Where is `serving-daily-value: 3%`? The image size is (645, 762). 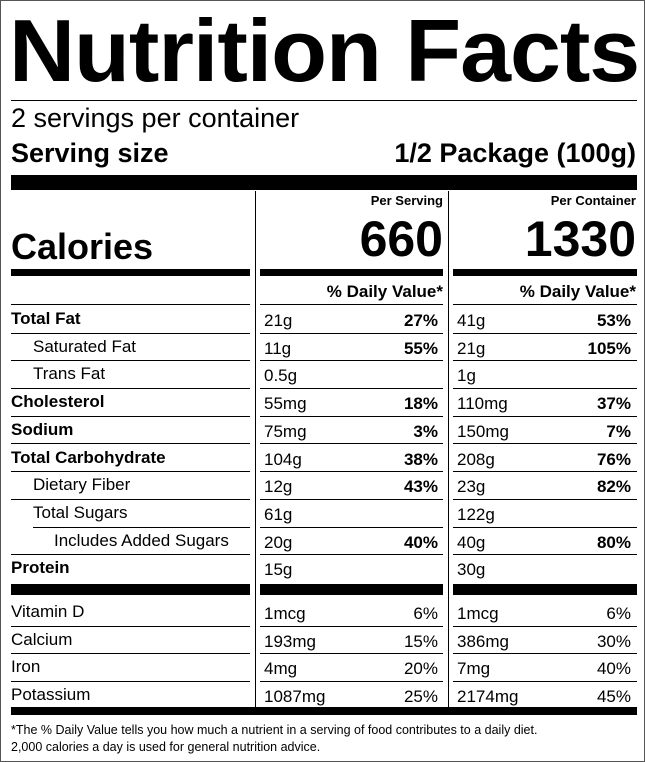 serving-daily-value: 3% is located at coordinates (425, 431).